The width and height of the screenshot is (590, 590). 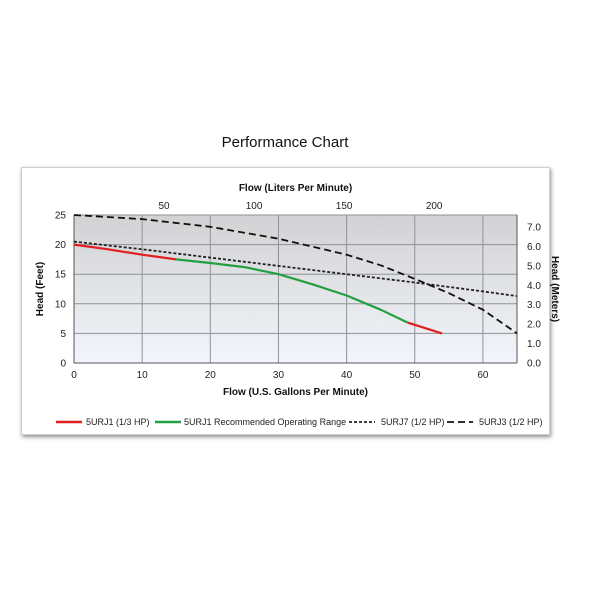 What do you see at coordinates (292, 291) in the screenshot?
I see `series-line-5urj1-recommended-operating-range` at bounding box center [292, 291].